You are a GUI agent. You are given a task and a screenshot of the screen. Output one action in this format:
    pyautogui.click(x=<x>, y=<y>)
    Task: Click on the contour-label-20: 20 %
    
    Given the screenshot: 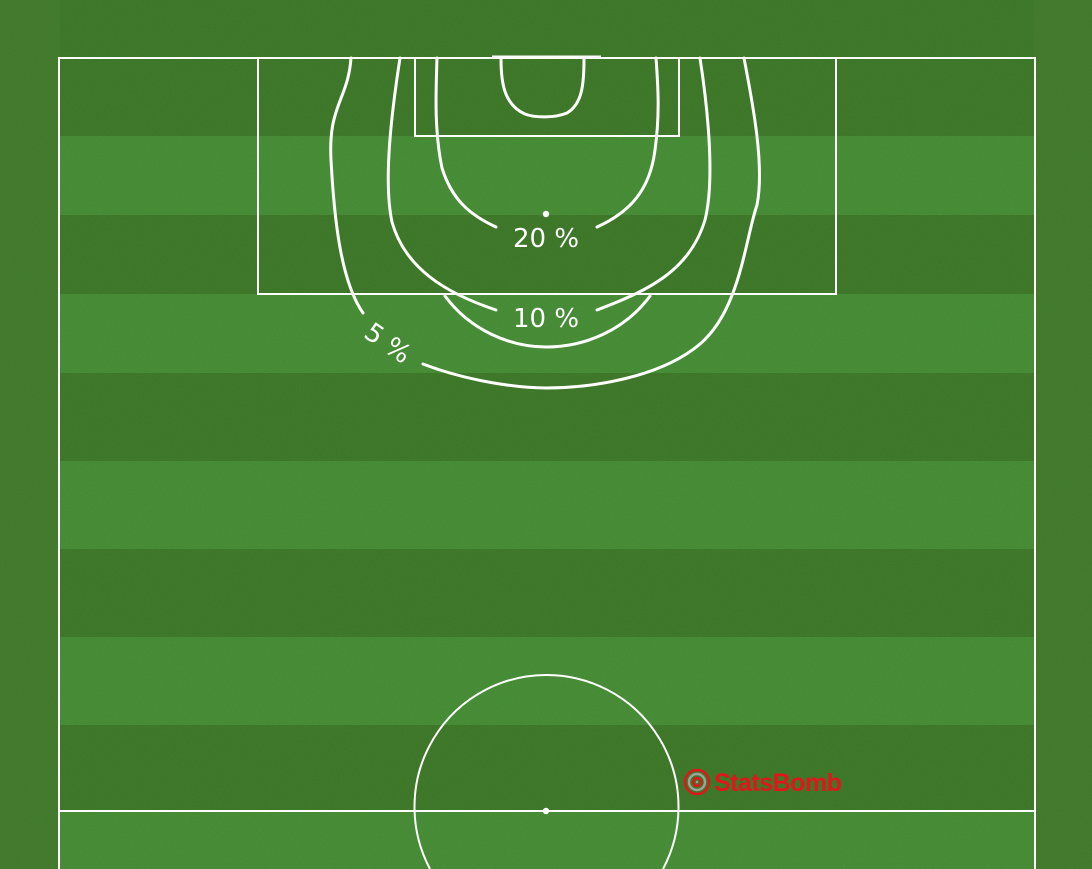 What is the action you would take?
    pyautogui.click(x=546, y=239)
    